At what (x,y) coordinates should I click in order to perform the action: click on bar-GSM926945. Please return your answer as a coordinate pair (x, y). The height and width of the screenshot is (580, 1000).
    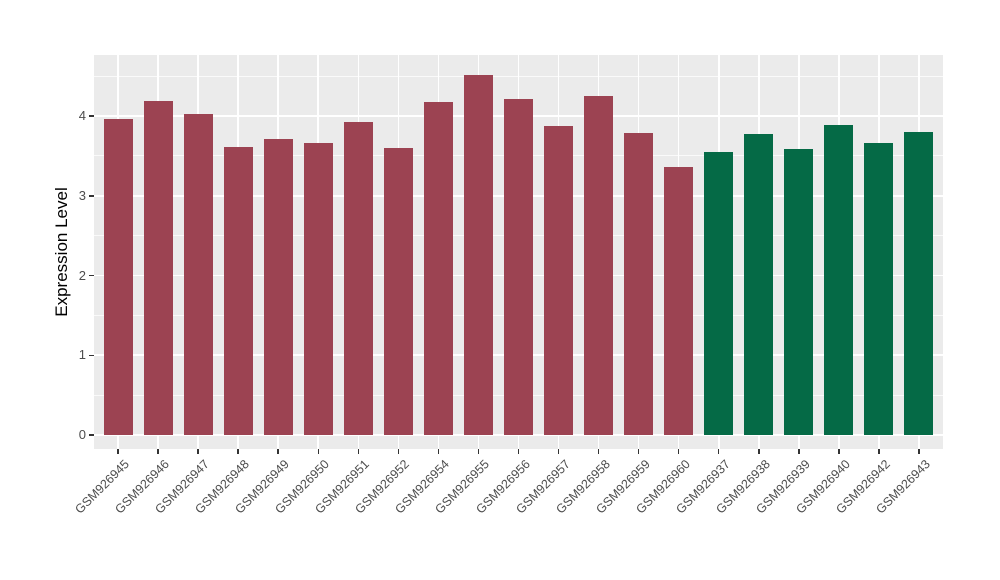
    Looking at the image, I should click on (118, 277).